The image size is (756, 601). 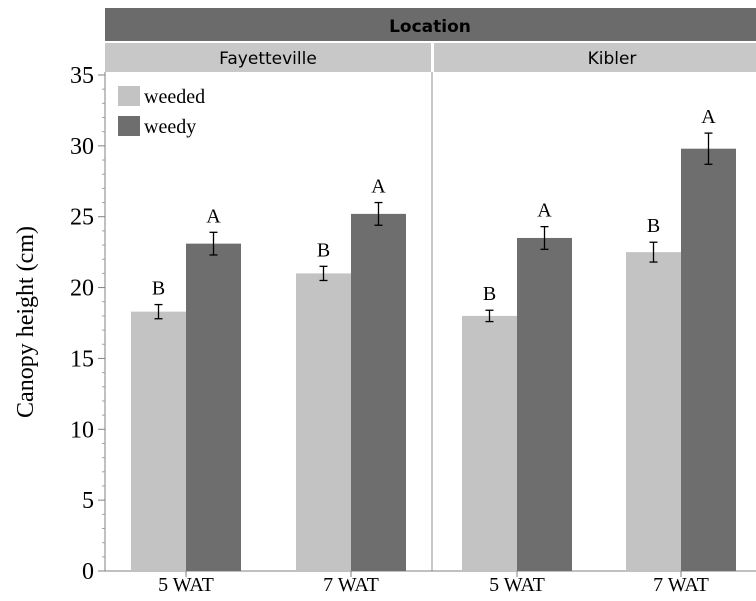 I want to click on y-tick-label-10: 10, so click(x=82, y=430).